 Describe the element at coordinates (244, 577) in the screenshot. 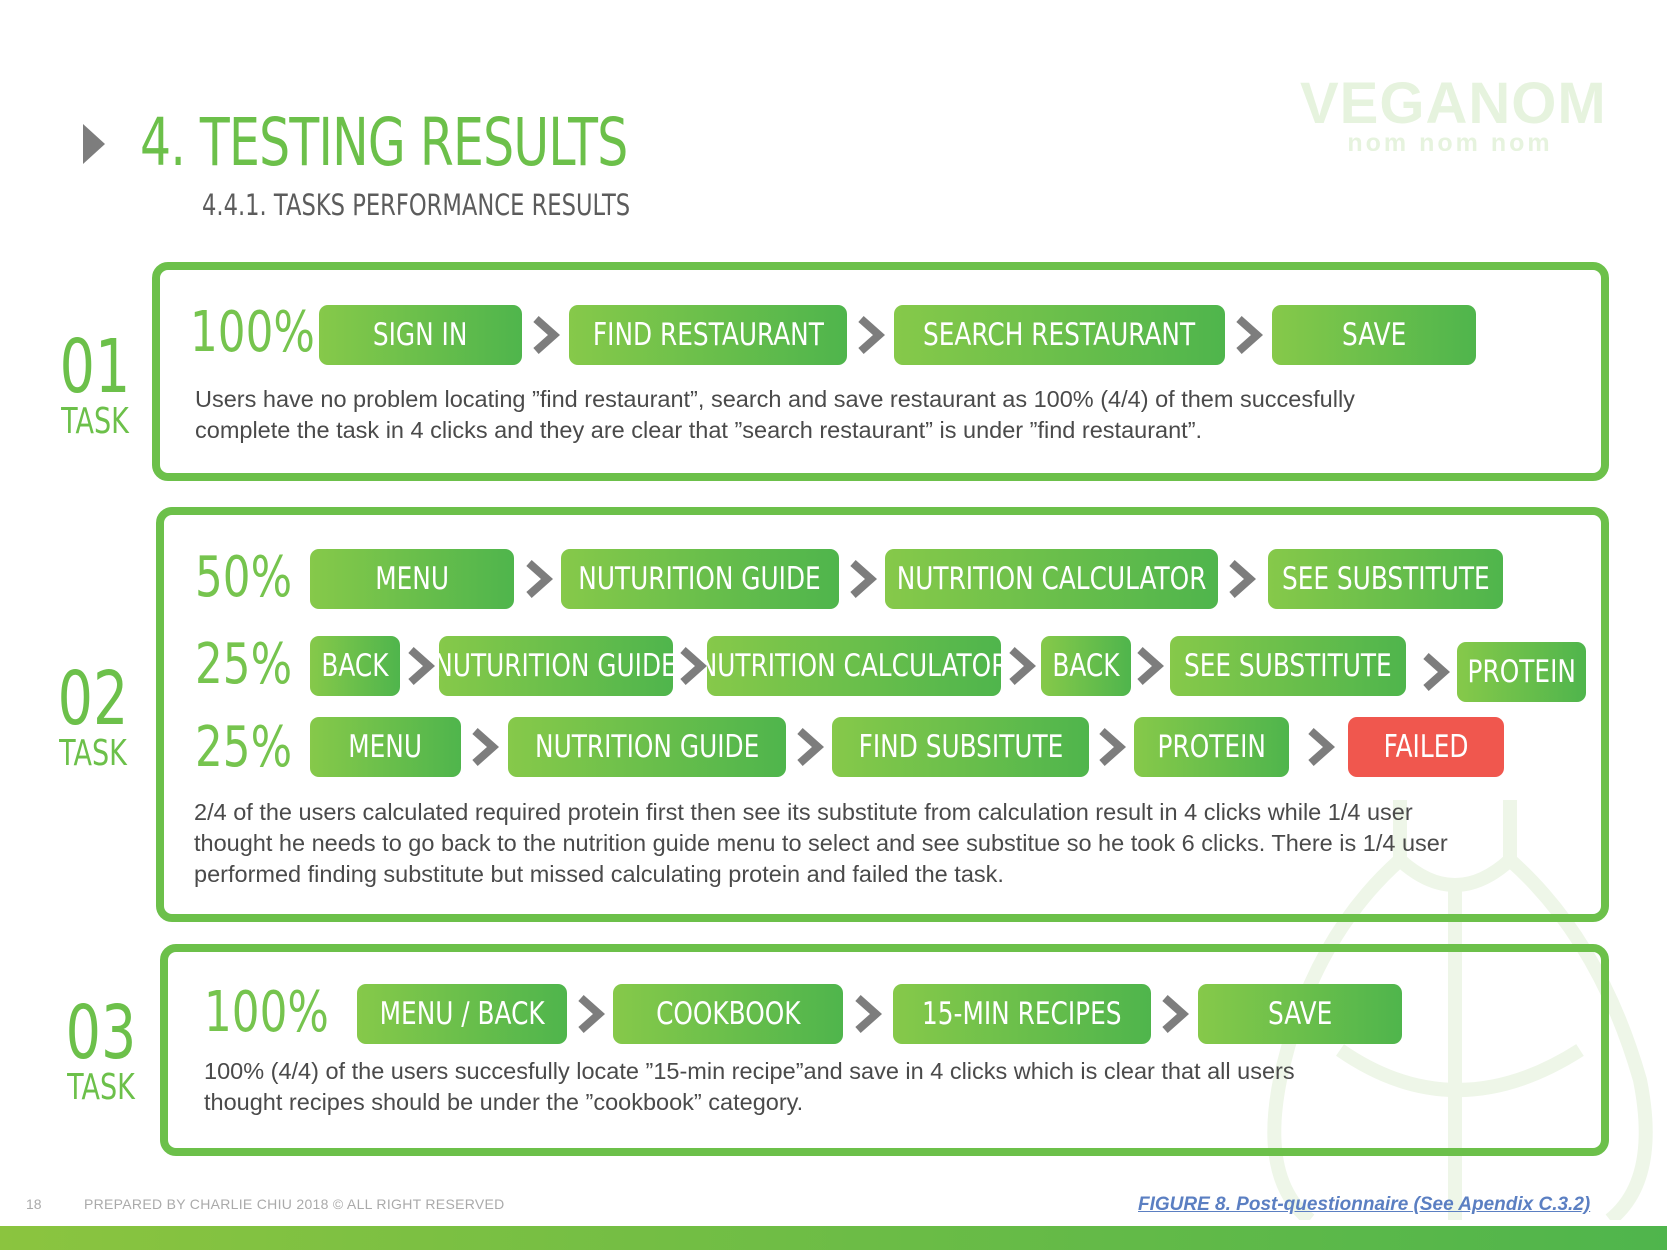

I see `task-02-row1-percent: 50%` at that location.